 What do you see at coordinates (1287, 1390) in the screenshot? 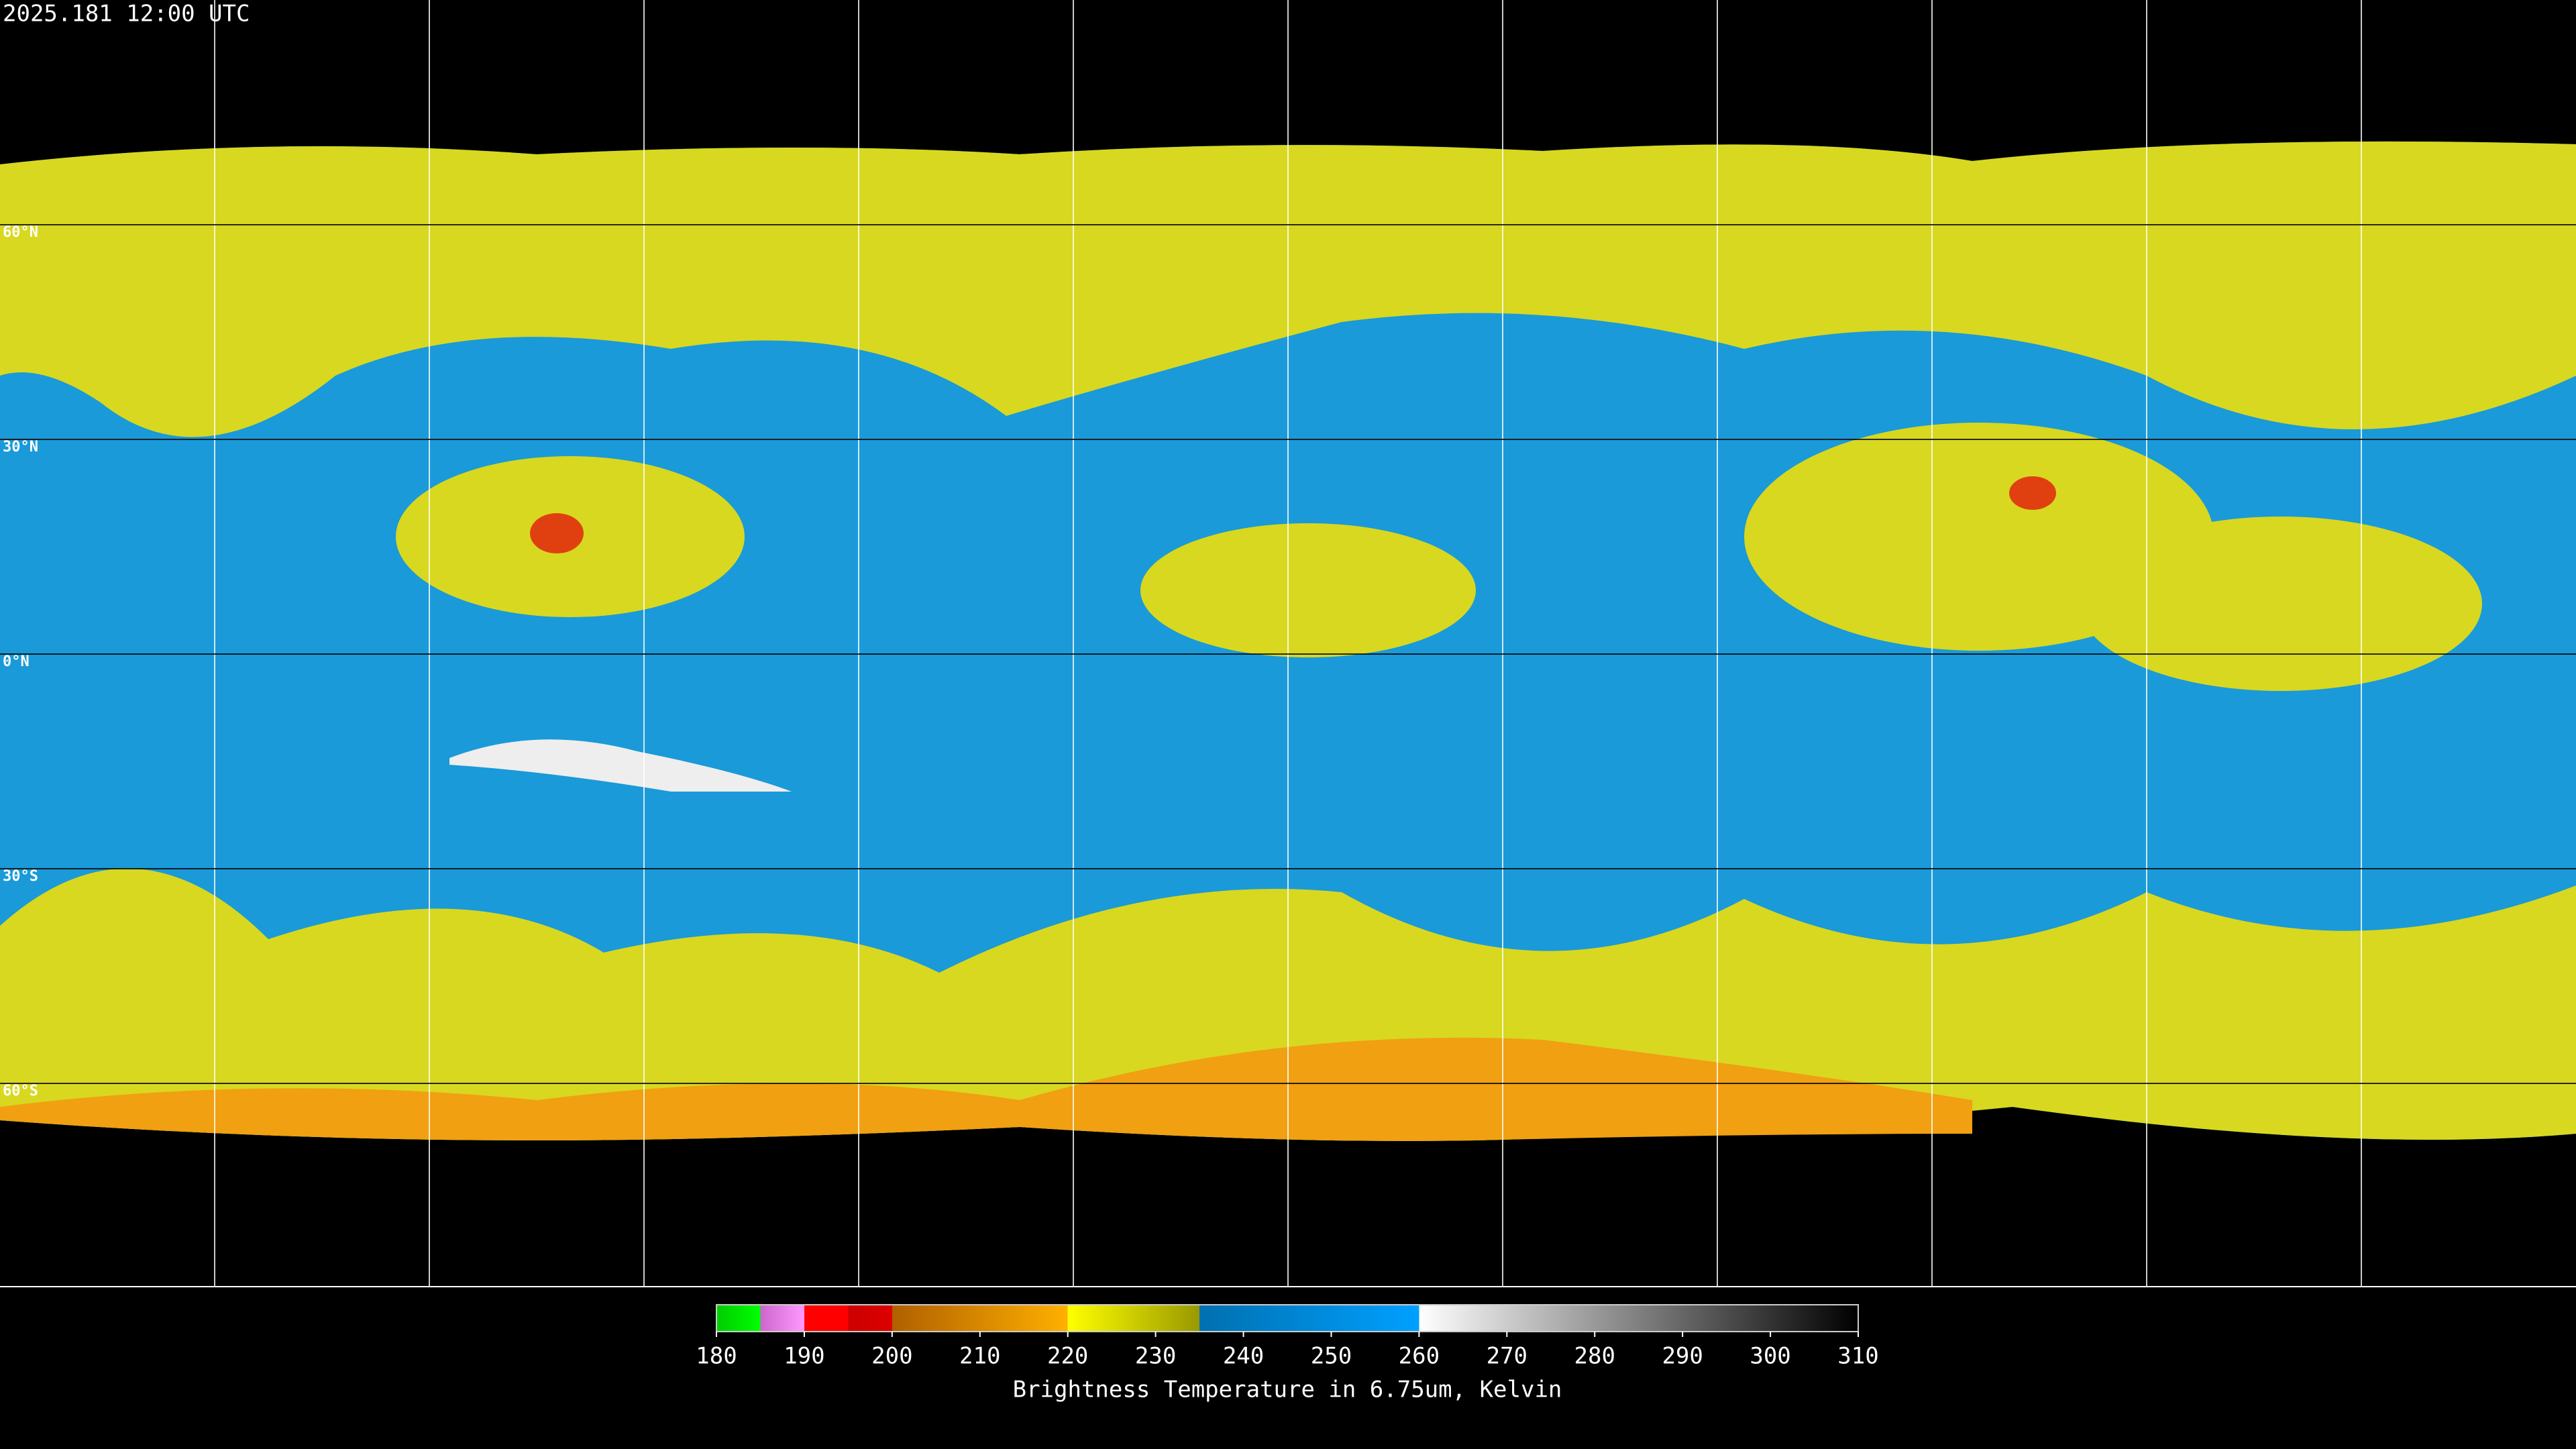
I see `colorbar-label: Brightness Temperature in 6.75um, Kelvin` at bounding box center [1287, 1390].